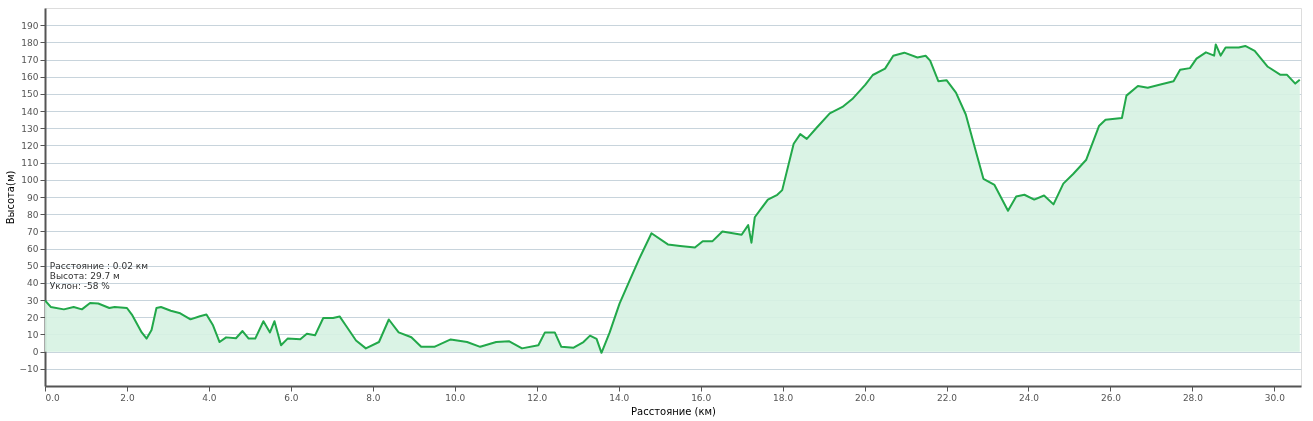 This screenshot has width=1313, height=421. Describe the element at coordinates (674, 411) in the screenshot. I see `x-axis-title: Расстояние (км)` at that location.